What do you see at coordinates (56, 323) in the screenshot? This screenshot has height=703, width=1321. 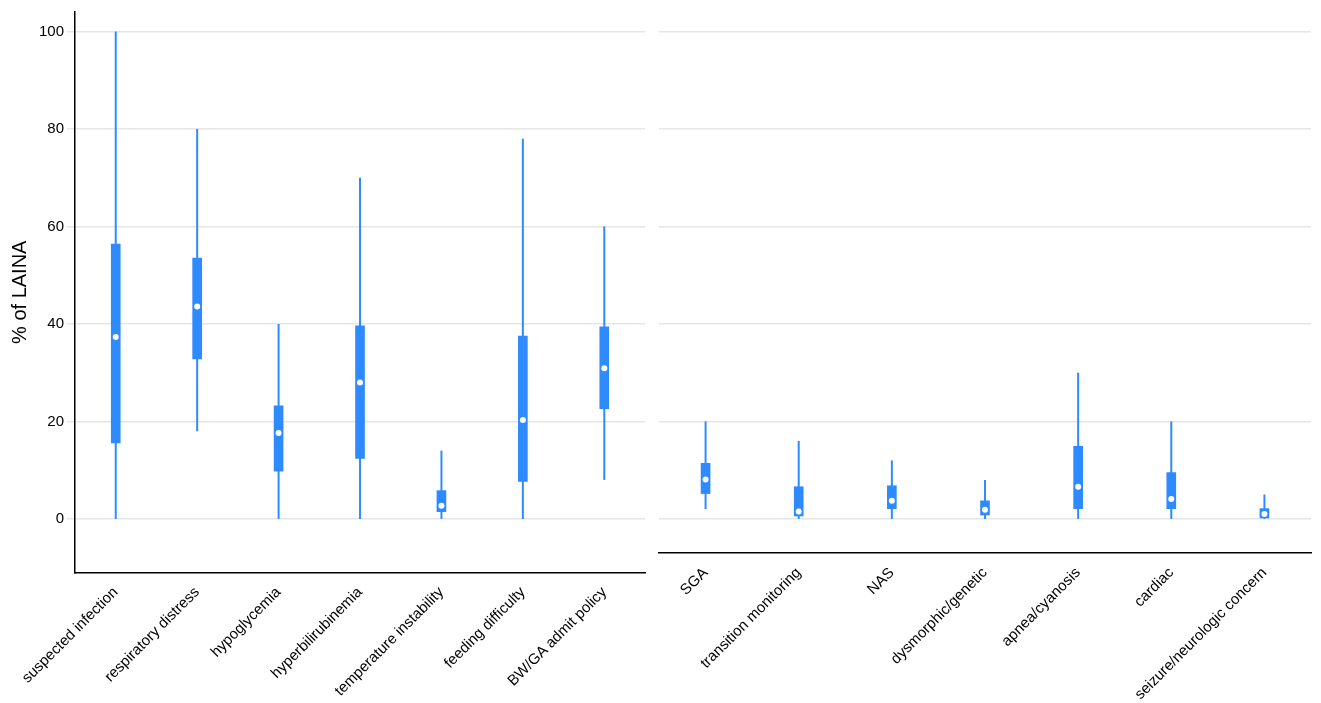 I see `y-tick-label: 40` at bounding box center [56, 323].